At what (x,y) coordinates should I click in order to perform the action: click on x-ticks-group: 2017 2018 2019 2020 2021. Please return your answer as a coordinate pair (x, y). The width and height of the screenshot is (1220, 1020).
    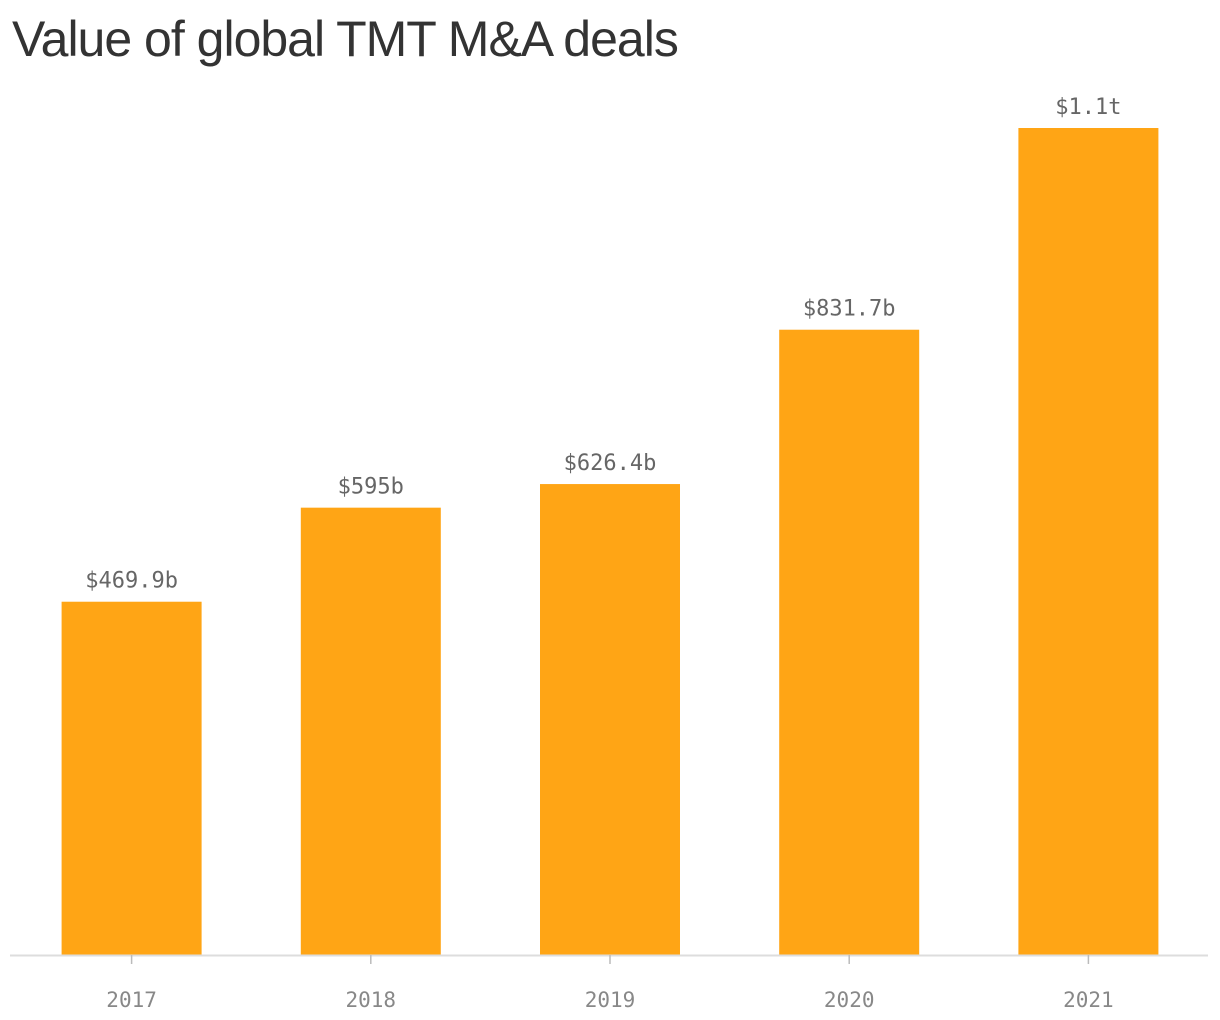
    Looking at the image, I should click on (610, 983).